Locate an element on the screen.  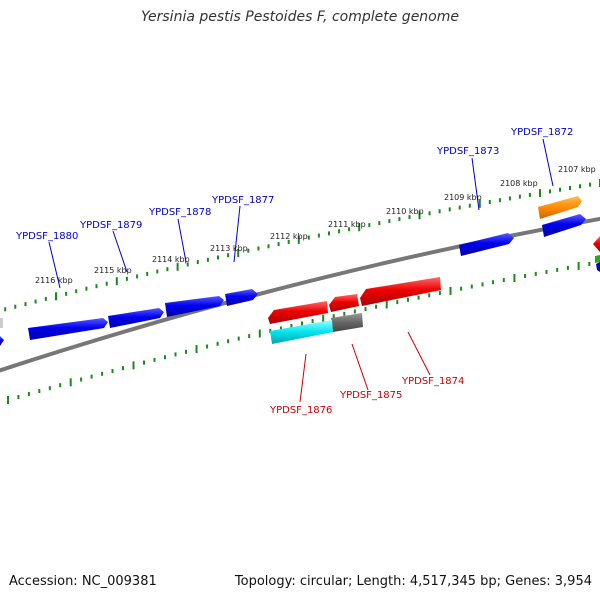
gene-gray is located at coordinates (347, 322).